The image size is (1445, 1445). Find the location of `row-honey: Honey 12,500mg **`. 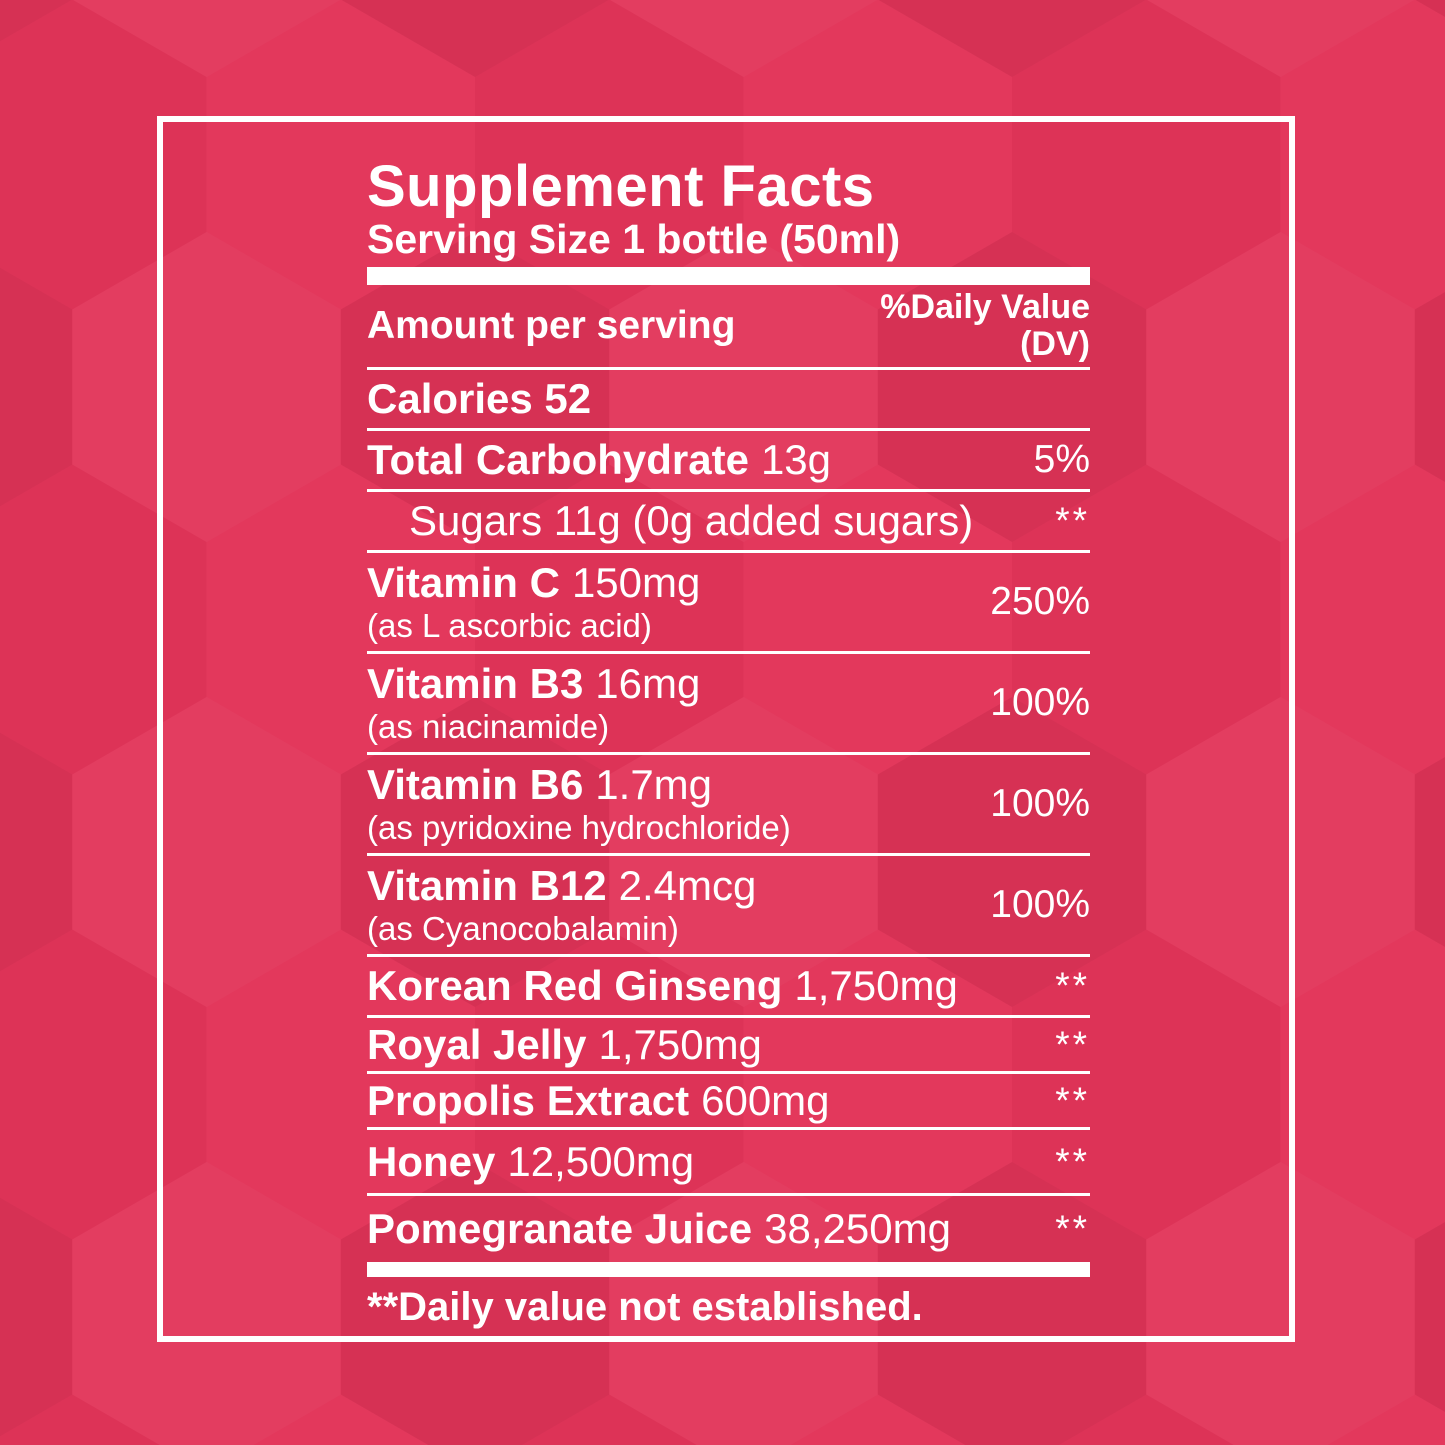

row-honey: Honey 12,500mg ** is located at coordinates (728, 1163).